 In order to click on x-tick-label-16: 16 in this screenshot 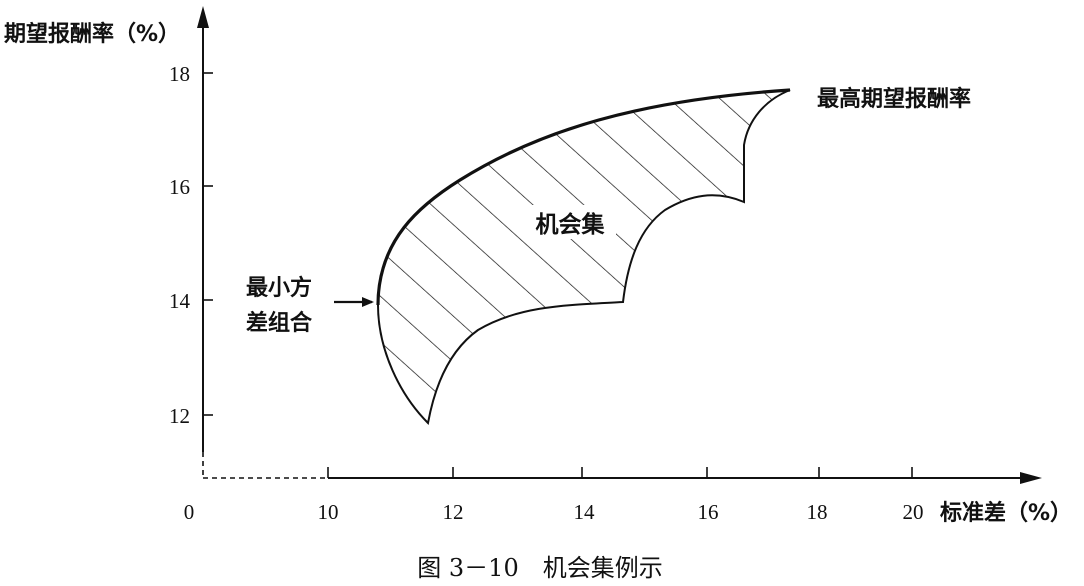, I will do `click(708, 512)`.